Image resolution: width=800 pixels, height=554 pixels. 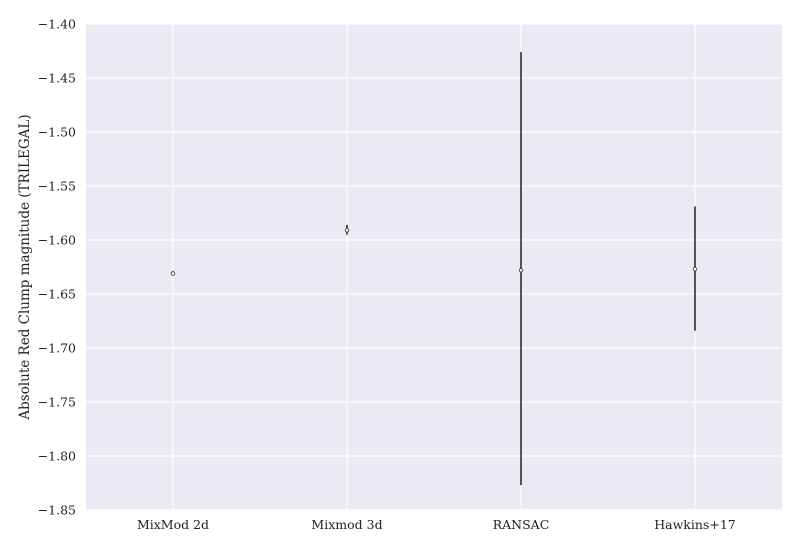 I want to click on y-tick-label: −1.80, so click(x=57, y=456).